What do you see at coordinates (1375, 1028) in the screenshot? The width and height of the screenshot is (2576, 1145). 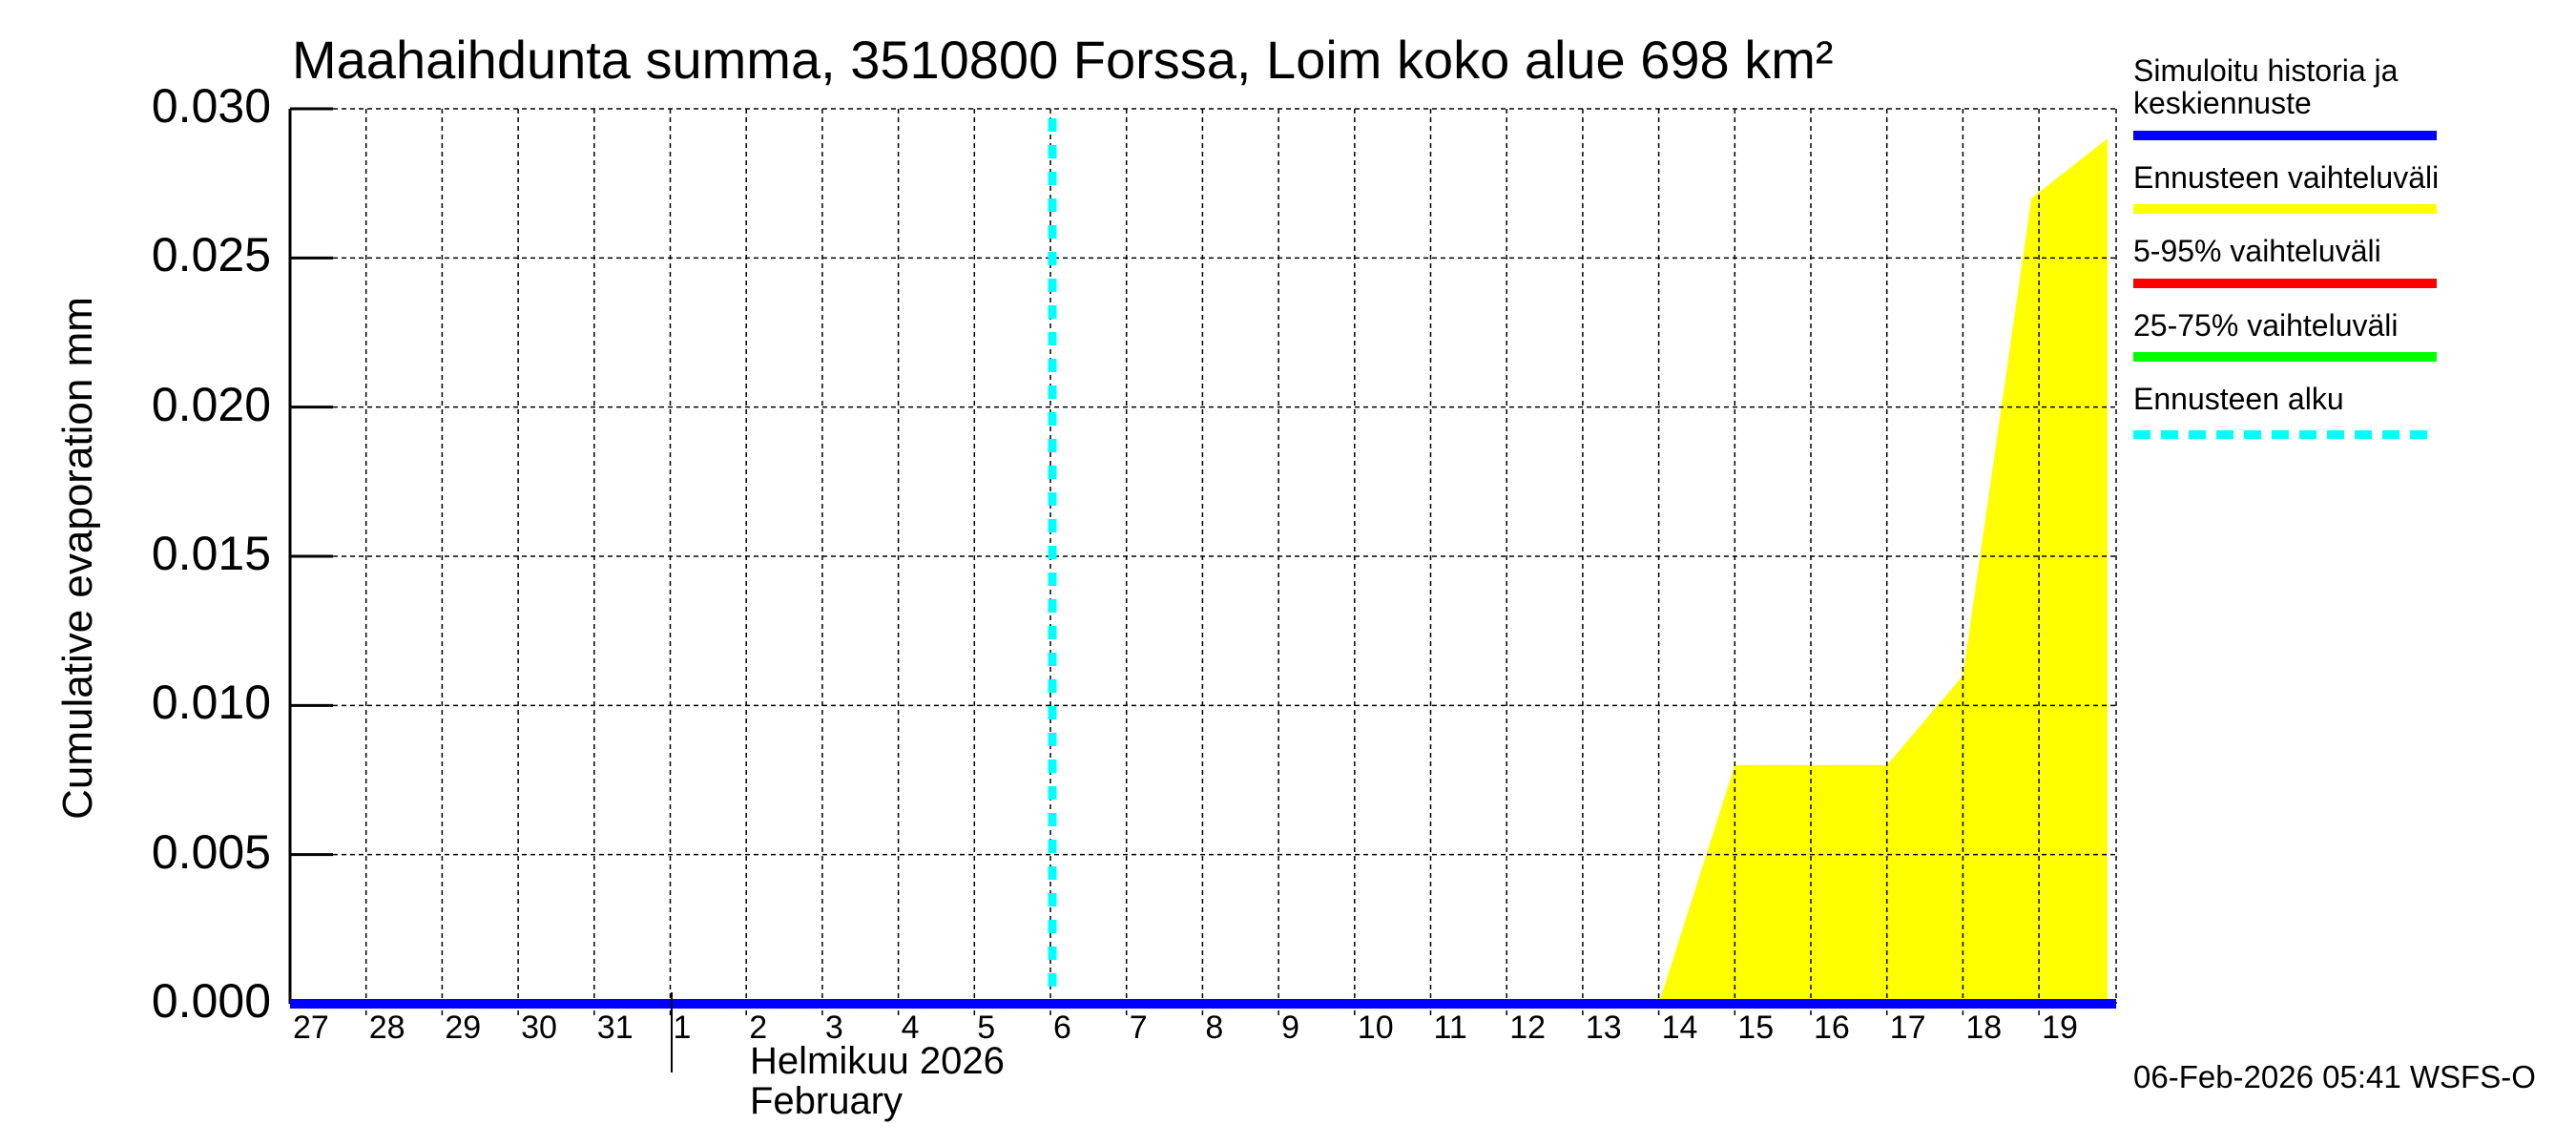 I see `x-tick-label: 10` at bounding box center [1375, 1028].